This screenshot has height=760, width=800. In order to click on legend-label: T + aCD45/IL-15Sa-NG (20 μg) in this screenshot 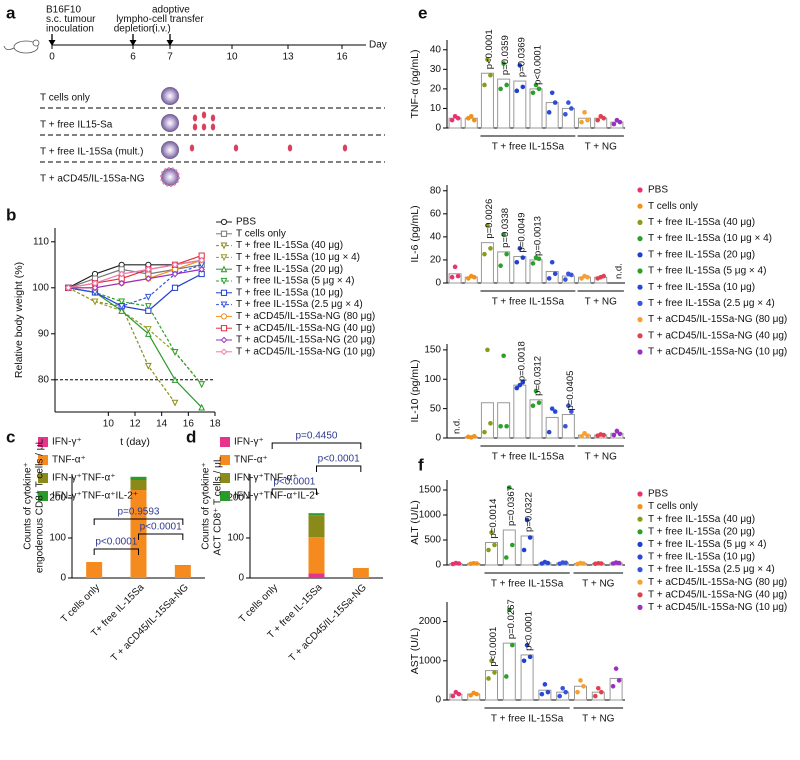, I will do `click(305, 340)`.